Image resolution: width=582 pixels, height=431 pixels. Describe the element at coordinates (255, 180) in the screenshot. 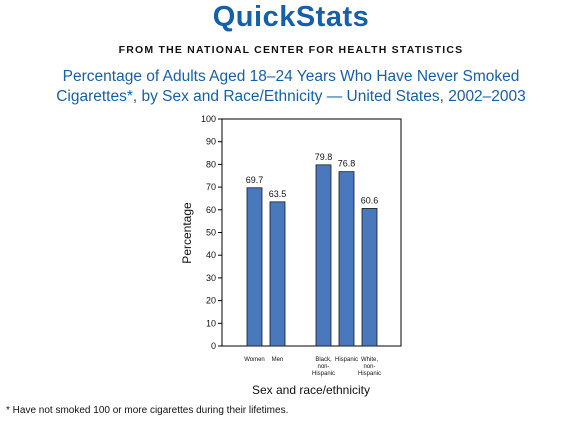

I see `bar-value-label: 69.7` at that location.